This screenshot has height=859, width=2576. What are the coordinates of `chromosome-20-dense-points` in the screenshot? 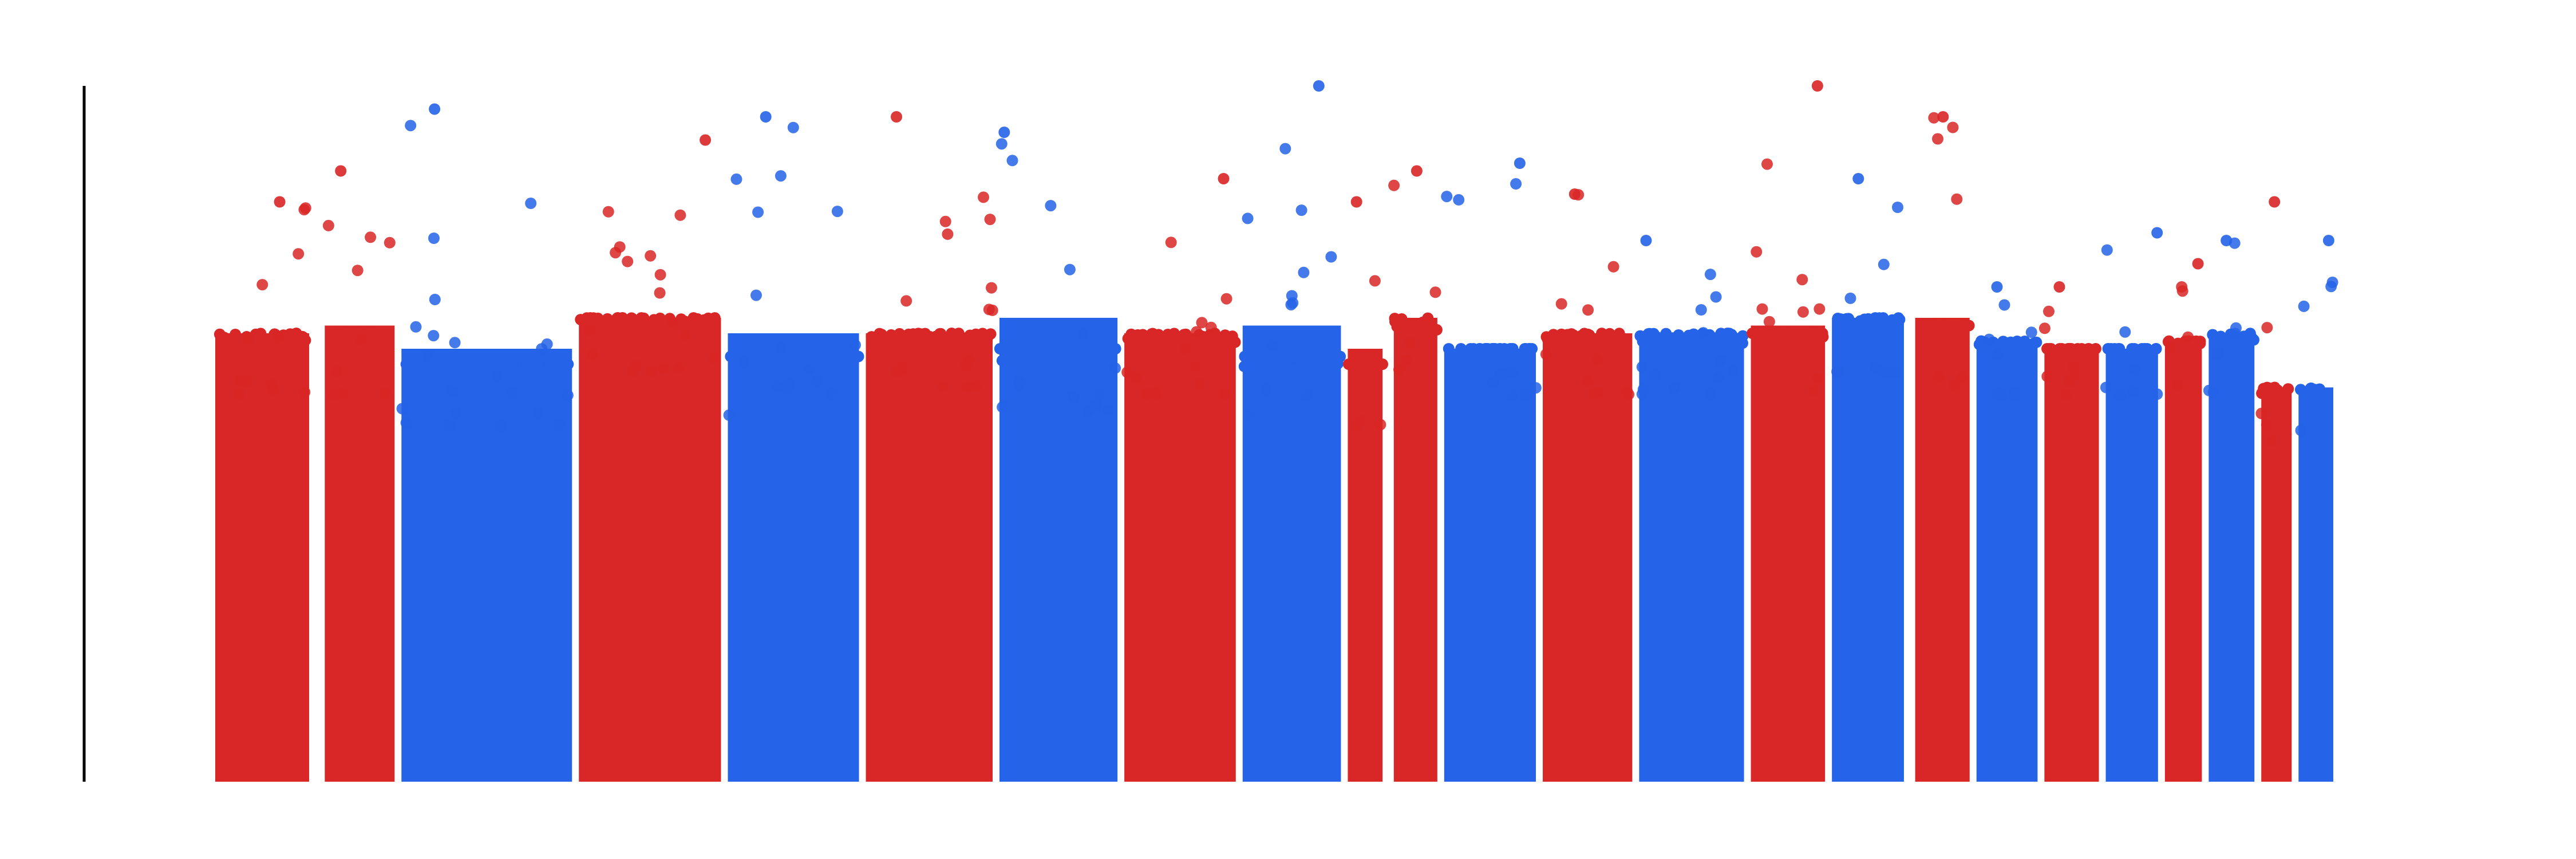 It's located at (2131, 565).